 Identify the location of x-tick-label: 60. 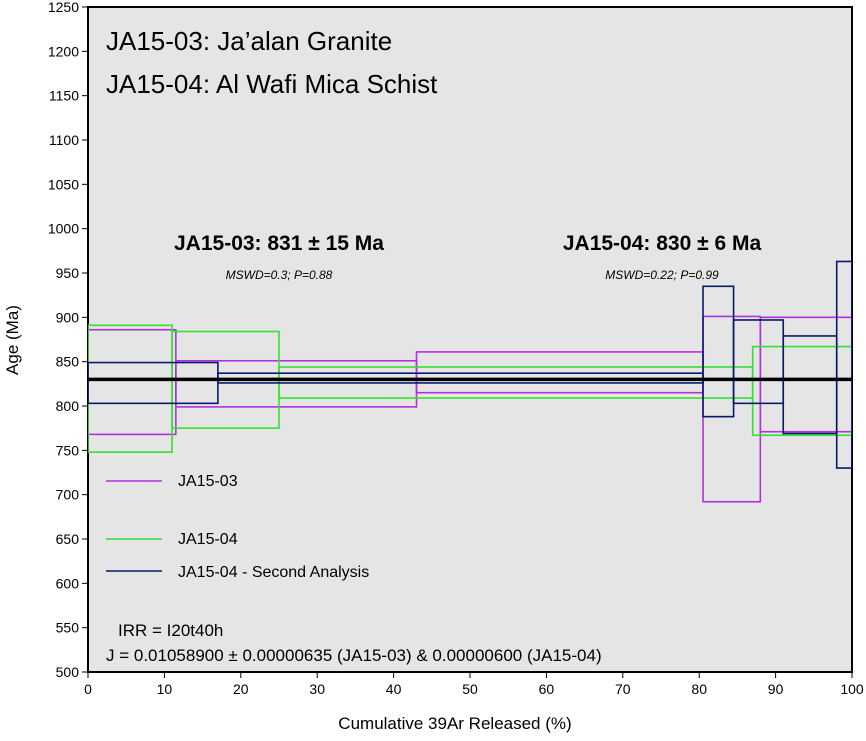
(547, 689).